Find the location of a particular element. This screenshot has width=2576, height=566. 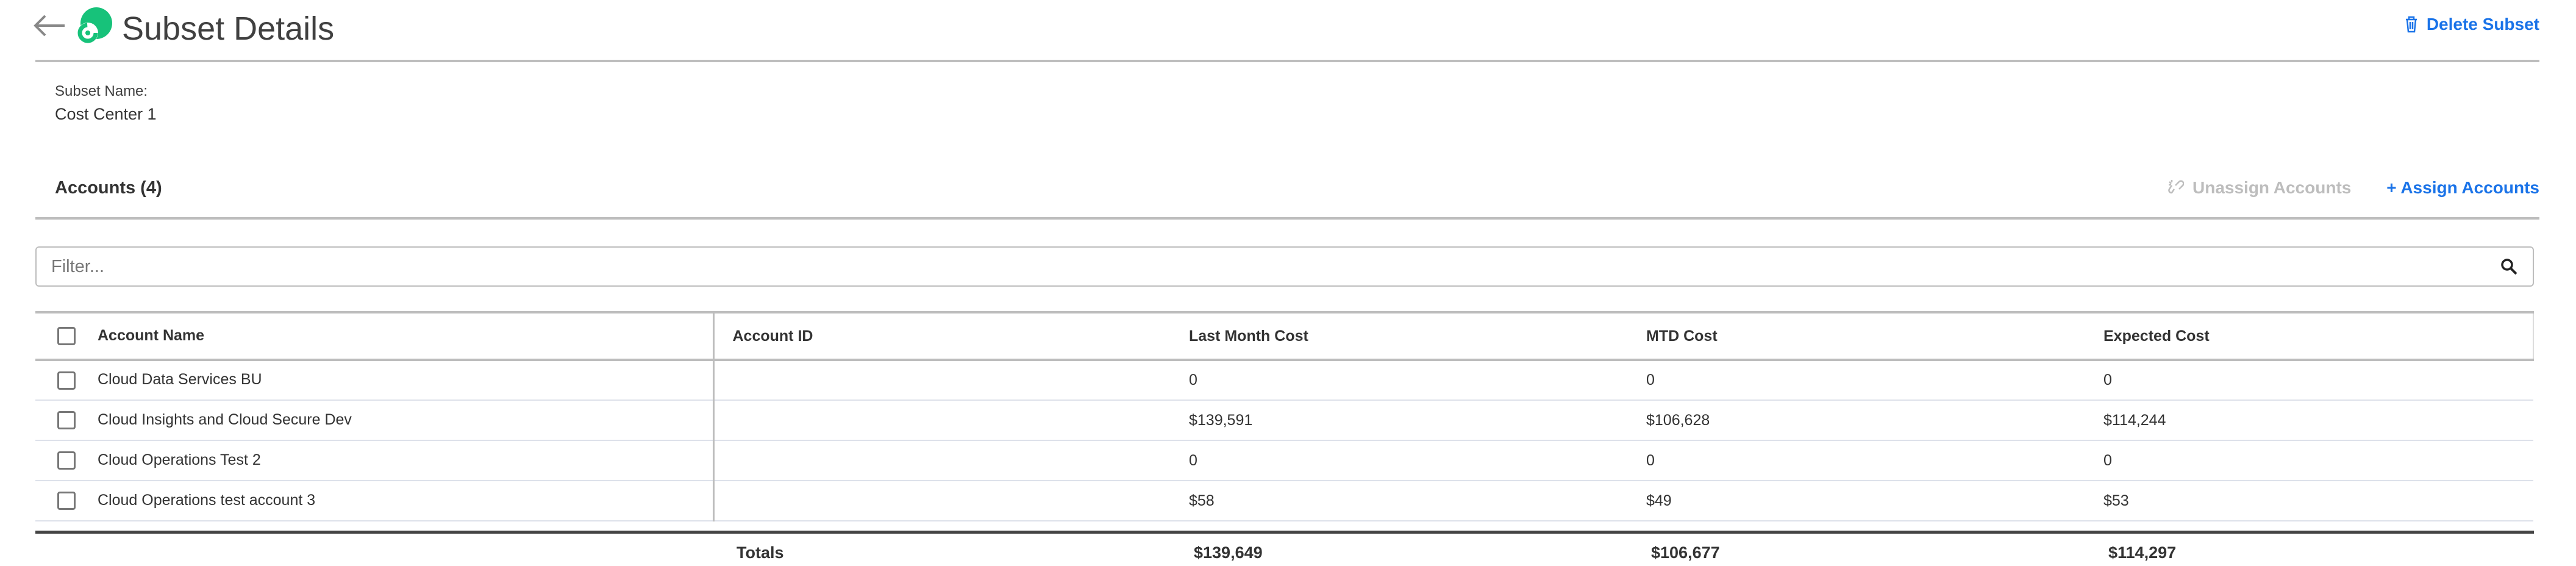

subset-name-value: Cost Center 1 is located at coordinates (106, 114).